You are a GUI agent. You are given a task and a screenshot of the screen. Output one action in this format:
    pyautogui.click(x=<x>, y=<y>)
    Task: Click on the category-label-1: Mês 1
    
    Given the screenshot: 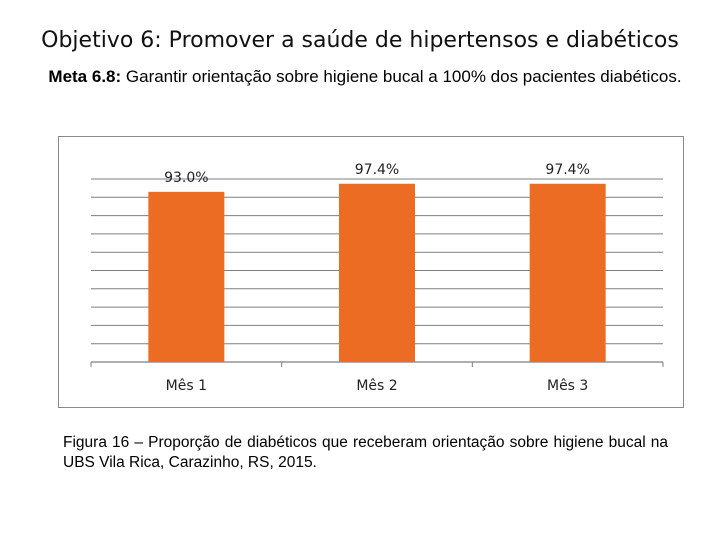 What is the action you would take?
    pyautogui.click(x=186, y=386)
    